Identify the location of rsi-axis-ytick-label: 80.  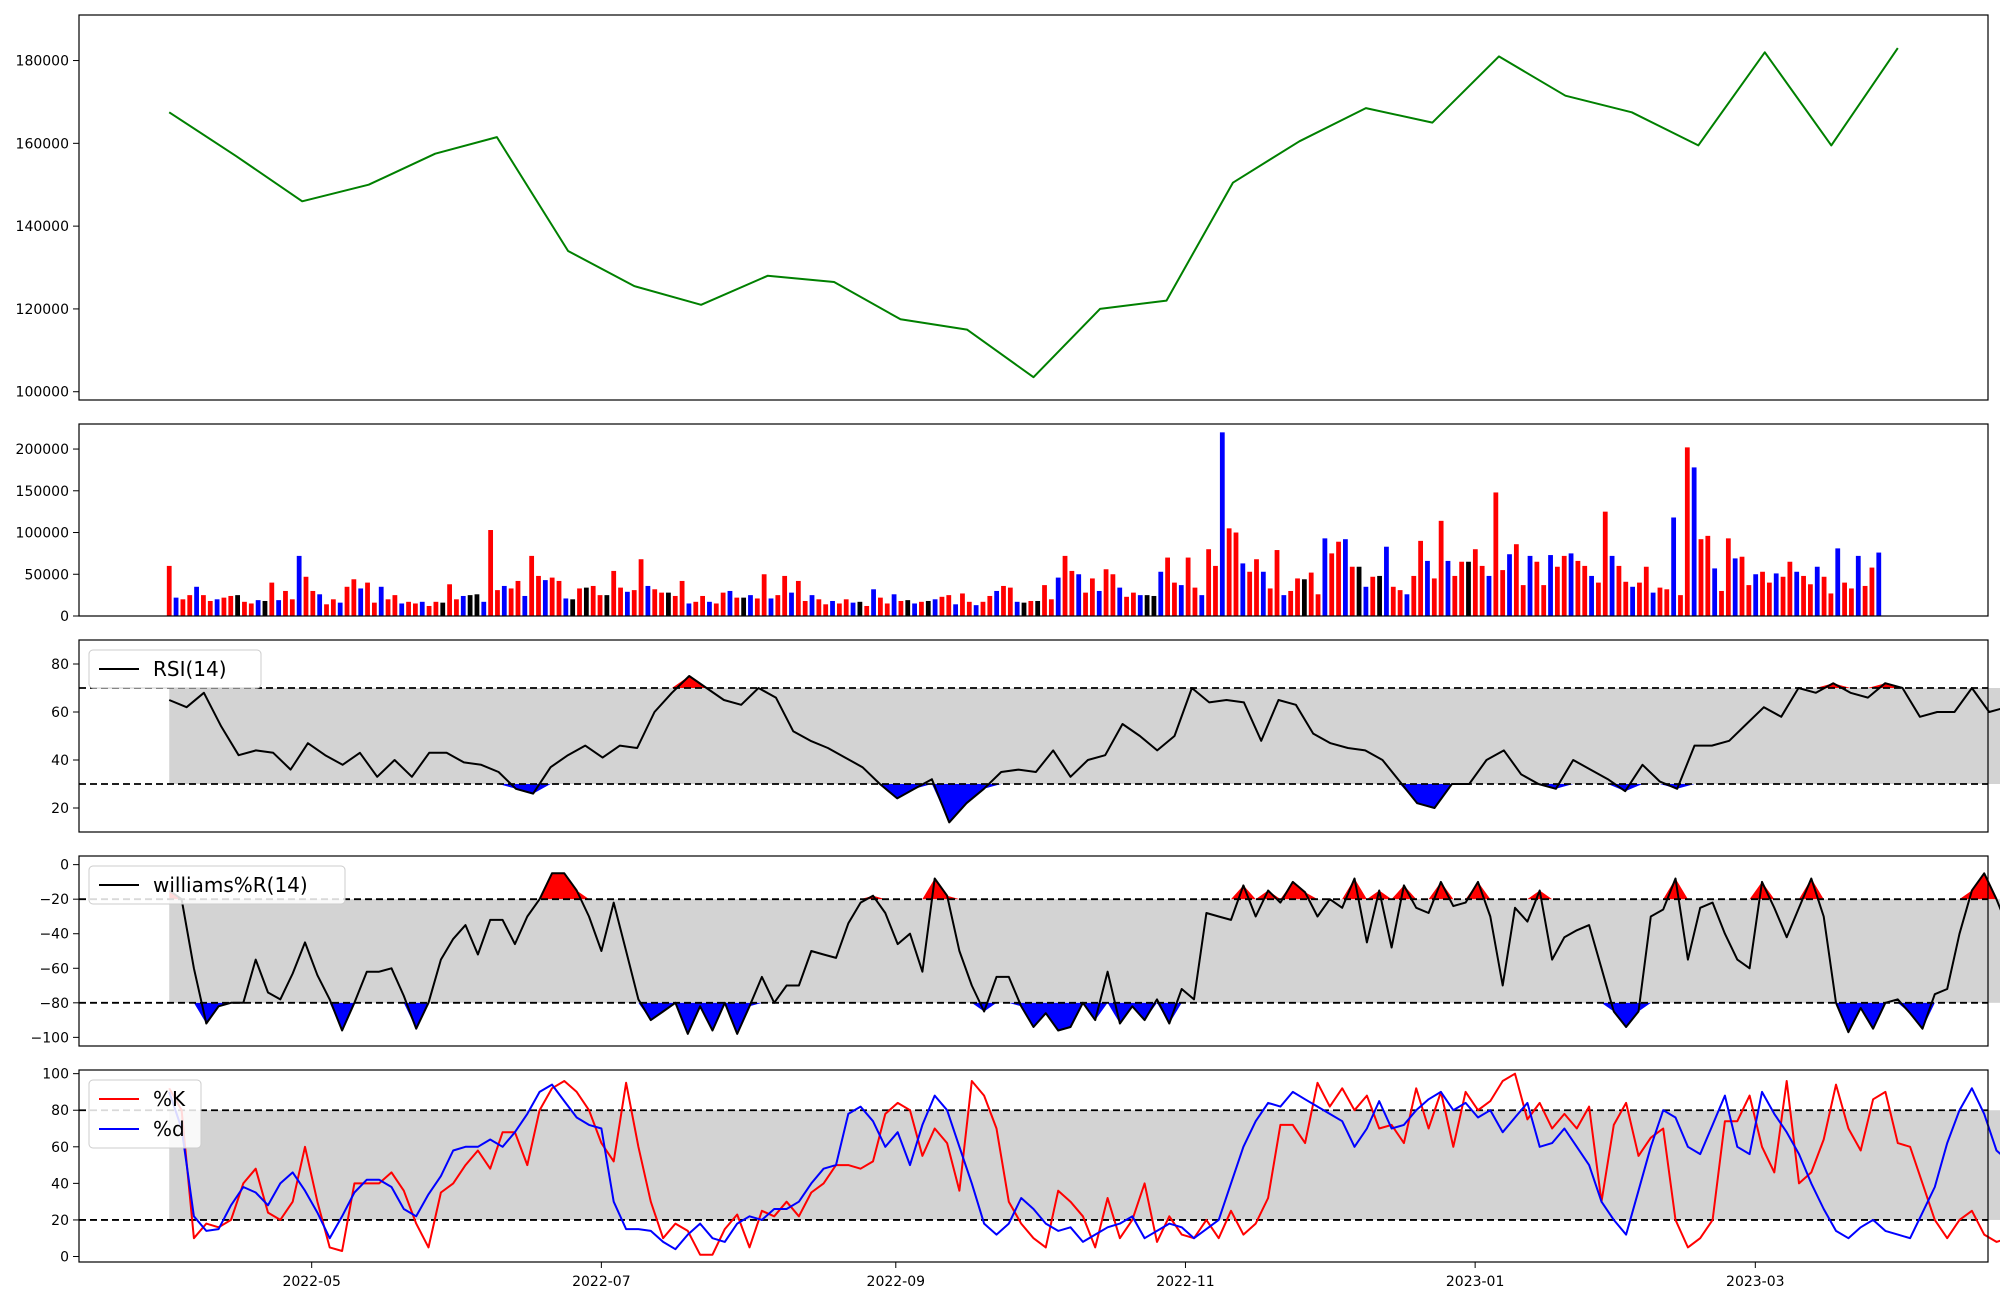
(60, 665).